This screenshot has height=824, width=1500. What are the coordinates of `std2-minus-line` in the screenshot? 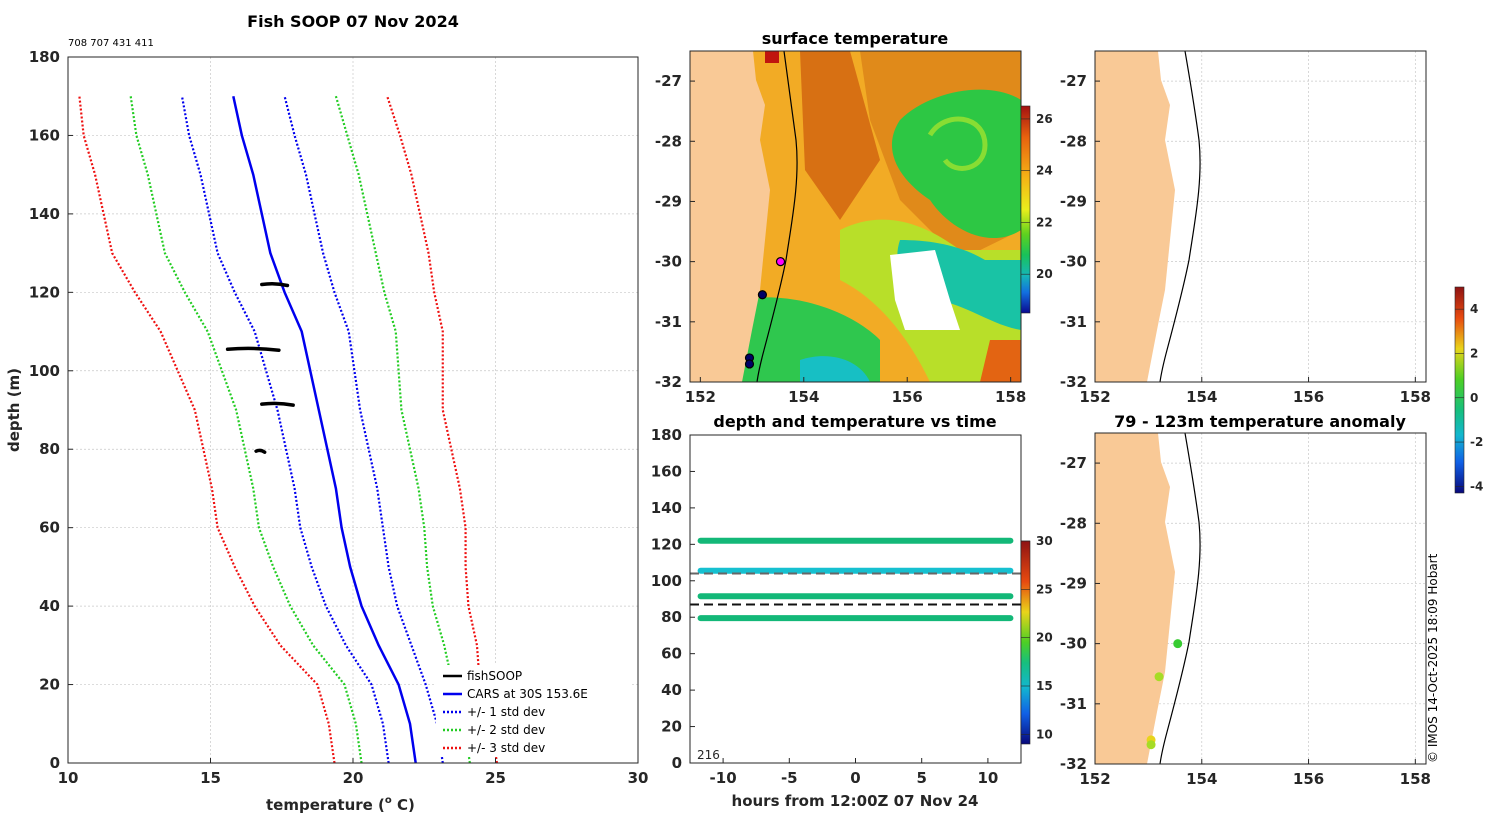 It's located at (246, 430).